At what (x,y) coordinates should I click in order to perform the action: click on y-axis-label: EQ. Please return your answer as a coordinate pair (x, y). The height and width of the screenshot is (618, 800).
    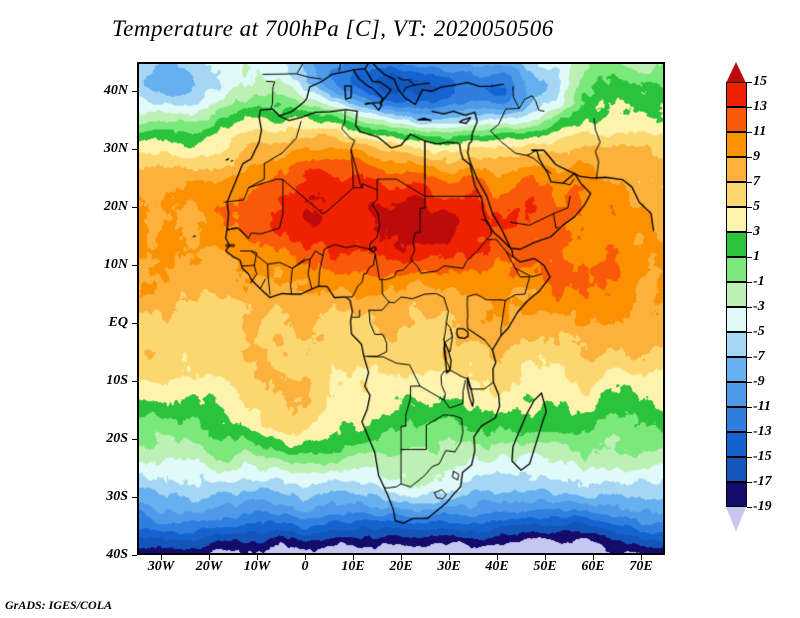
    Looking at the image, I should click on (118, 322).